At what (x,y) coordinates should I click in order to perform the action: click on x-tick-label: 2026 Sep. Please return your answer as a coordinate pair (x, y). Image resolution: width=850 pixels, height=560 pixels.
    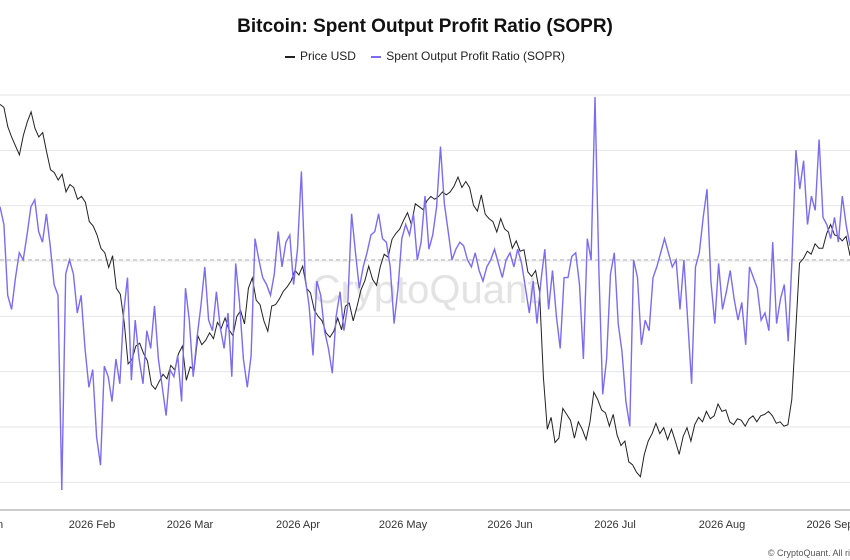
    Looking at the image, I should click on (828, 525).